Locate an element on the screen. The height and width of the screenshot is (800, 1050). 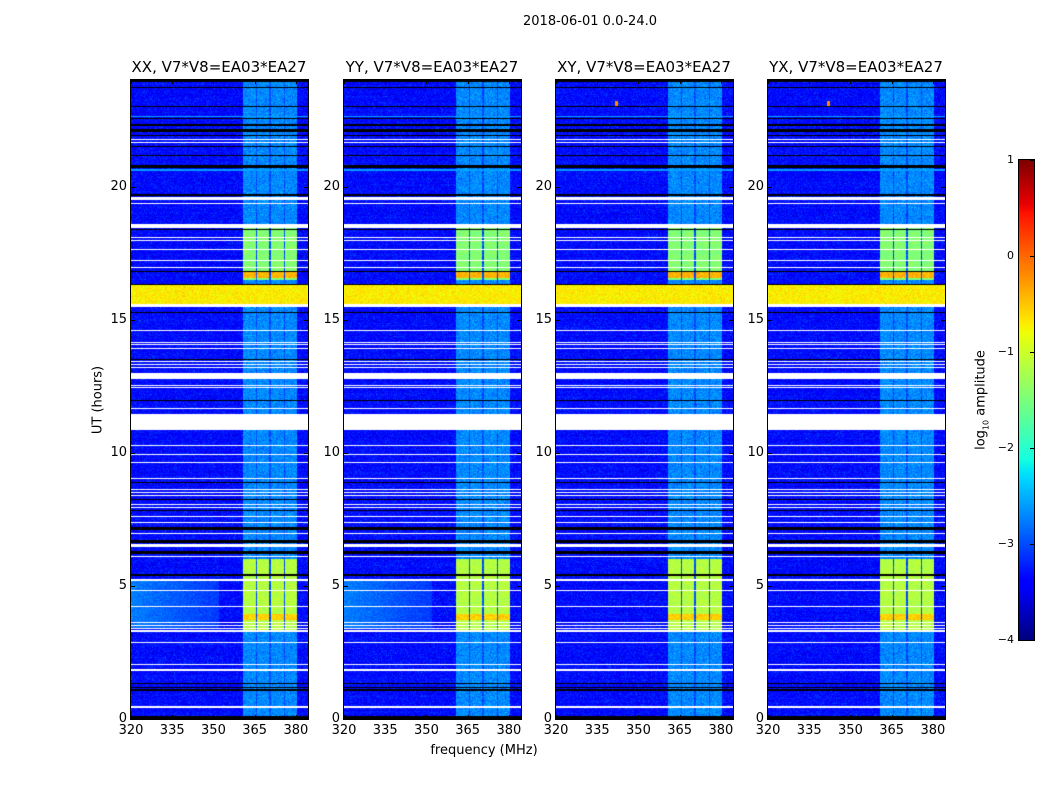
colorbar-tick-label: −4 is located at coordinates (1005, 639).